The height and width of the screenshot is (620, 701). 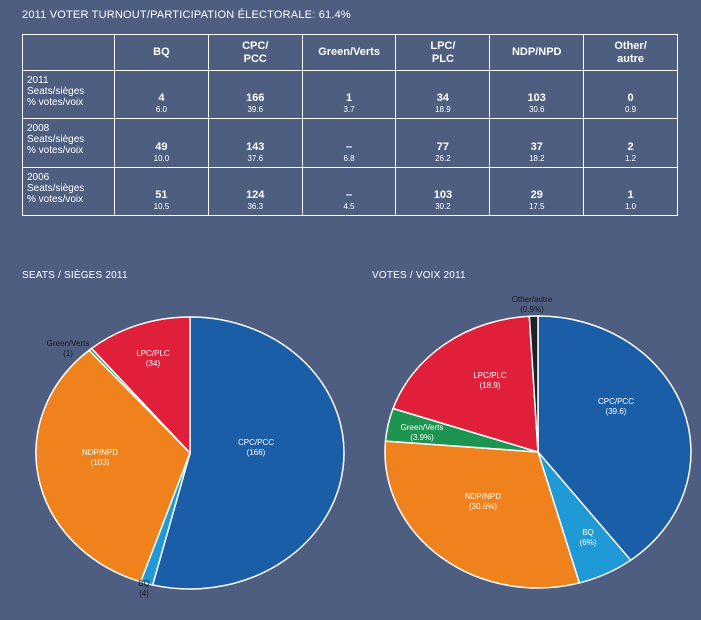 What do you see at coordinates (483, 506) in the screenshot?
I see `slice-value-ndp: (30.6%)` at bounding box center [483, 506].